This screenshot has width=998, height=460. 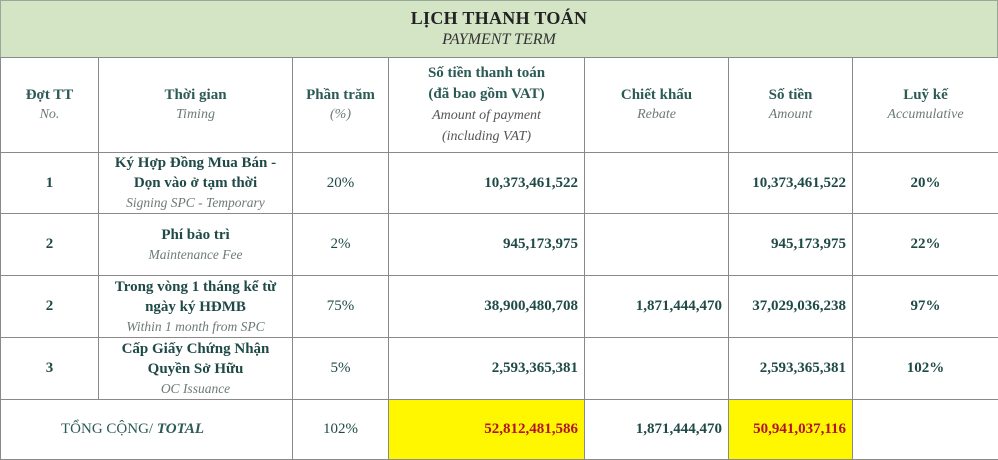 I want to click on header-percent: Phần trăm (%), so click(x=341, y=105).